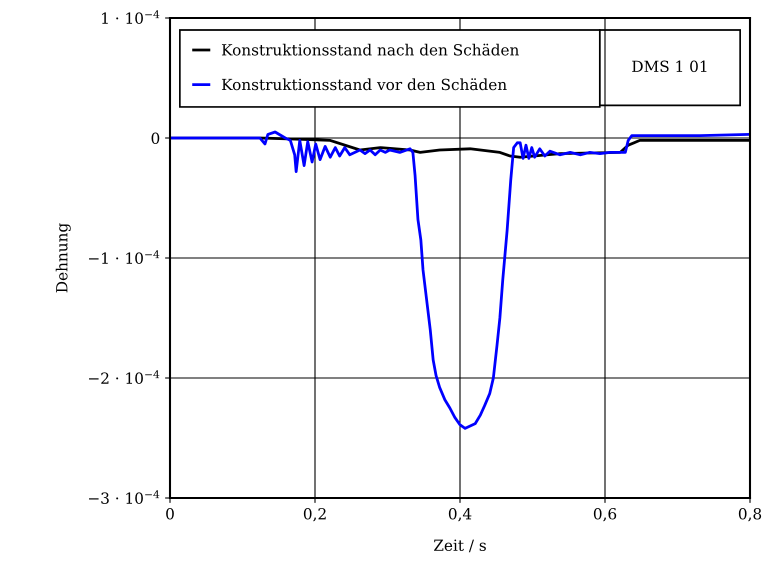 The width and height of the screenshot is (768, 574). What do you see at coordinates (124, 377) in the screenshot?
I see `y-tick-label: −2 · 10$^{−4}$` at bounding box center [124, 377].